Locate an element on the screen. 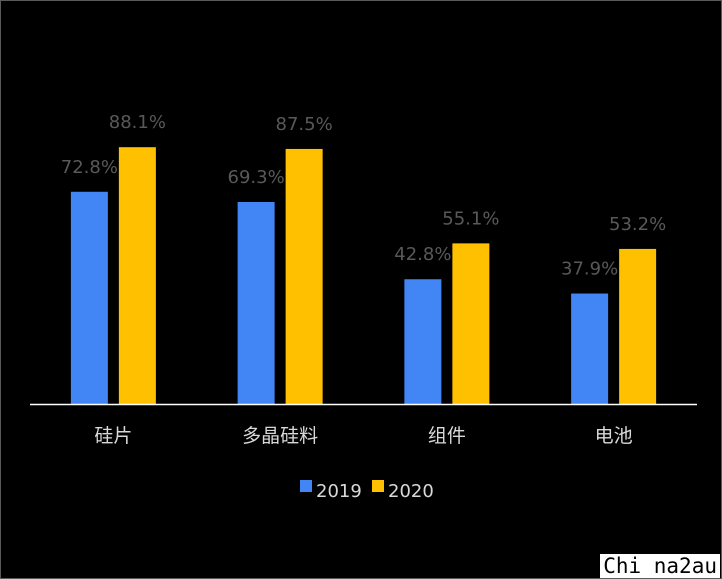 Image resolution: width=722 pixels, height=579 pixels. category-label-3: 电池 is located at coordinates (614, 436).